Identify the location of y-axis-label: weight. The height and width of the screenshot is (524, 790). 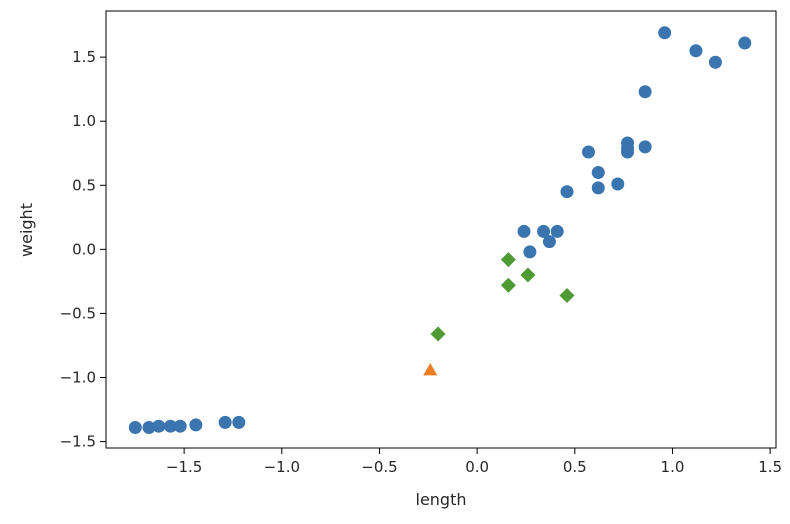
(26, 230).